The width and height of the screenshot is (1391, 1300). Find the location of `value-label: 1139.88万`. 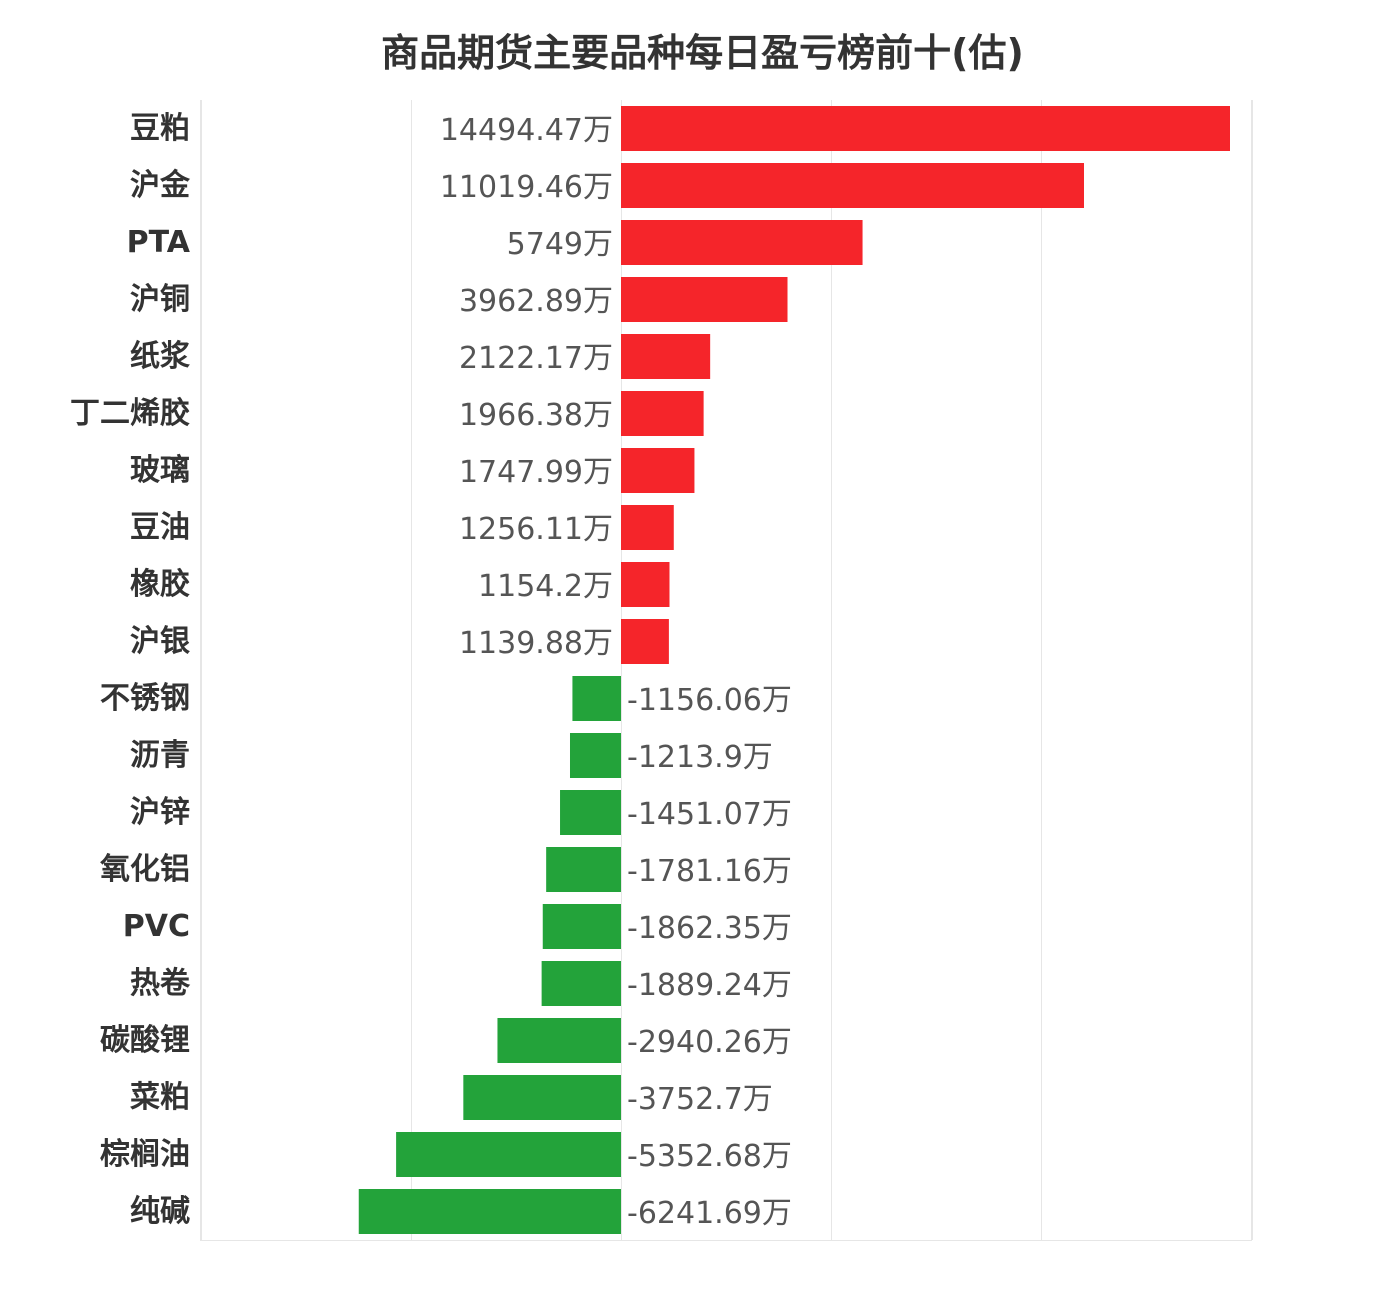

value-label: 1139.88万 is located at coordinates (536, 643).